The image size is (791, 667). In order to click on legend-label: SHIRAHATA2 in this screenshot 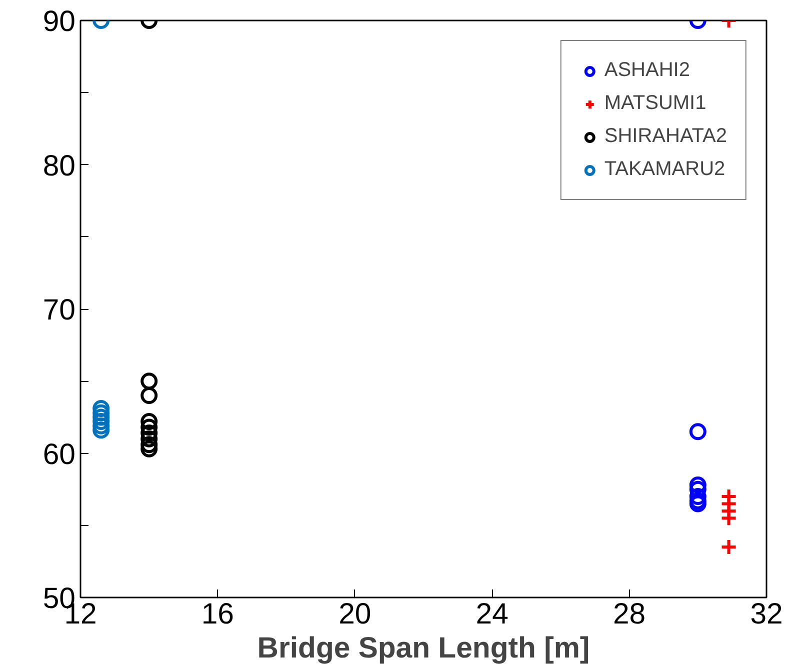, I will do `click(665, 136)`.